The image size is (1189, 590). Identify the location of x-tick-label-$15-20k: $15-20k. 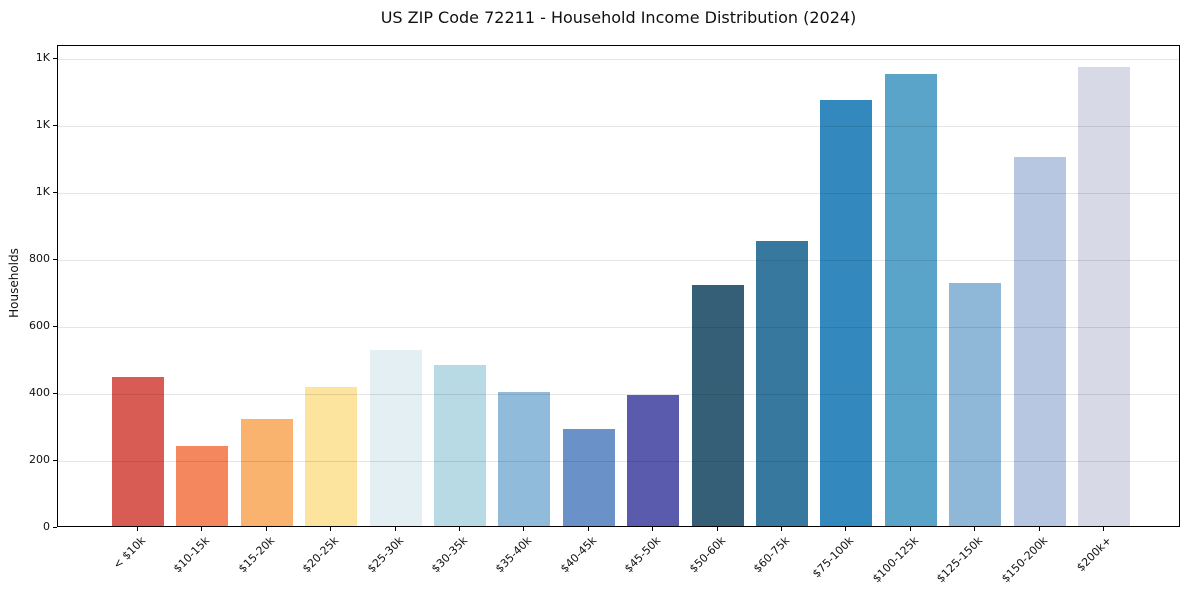
(256, 555).